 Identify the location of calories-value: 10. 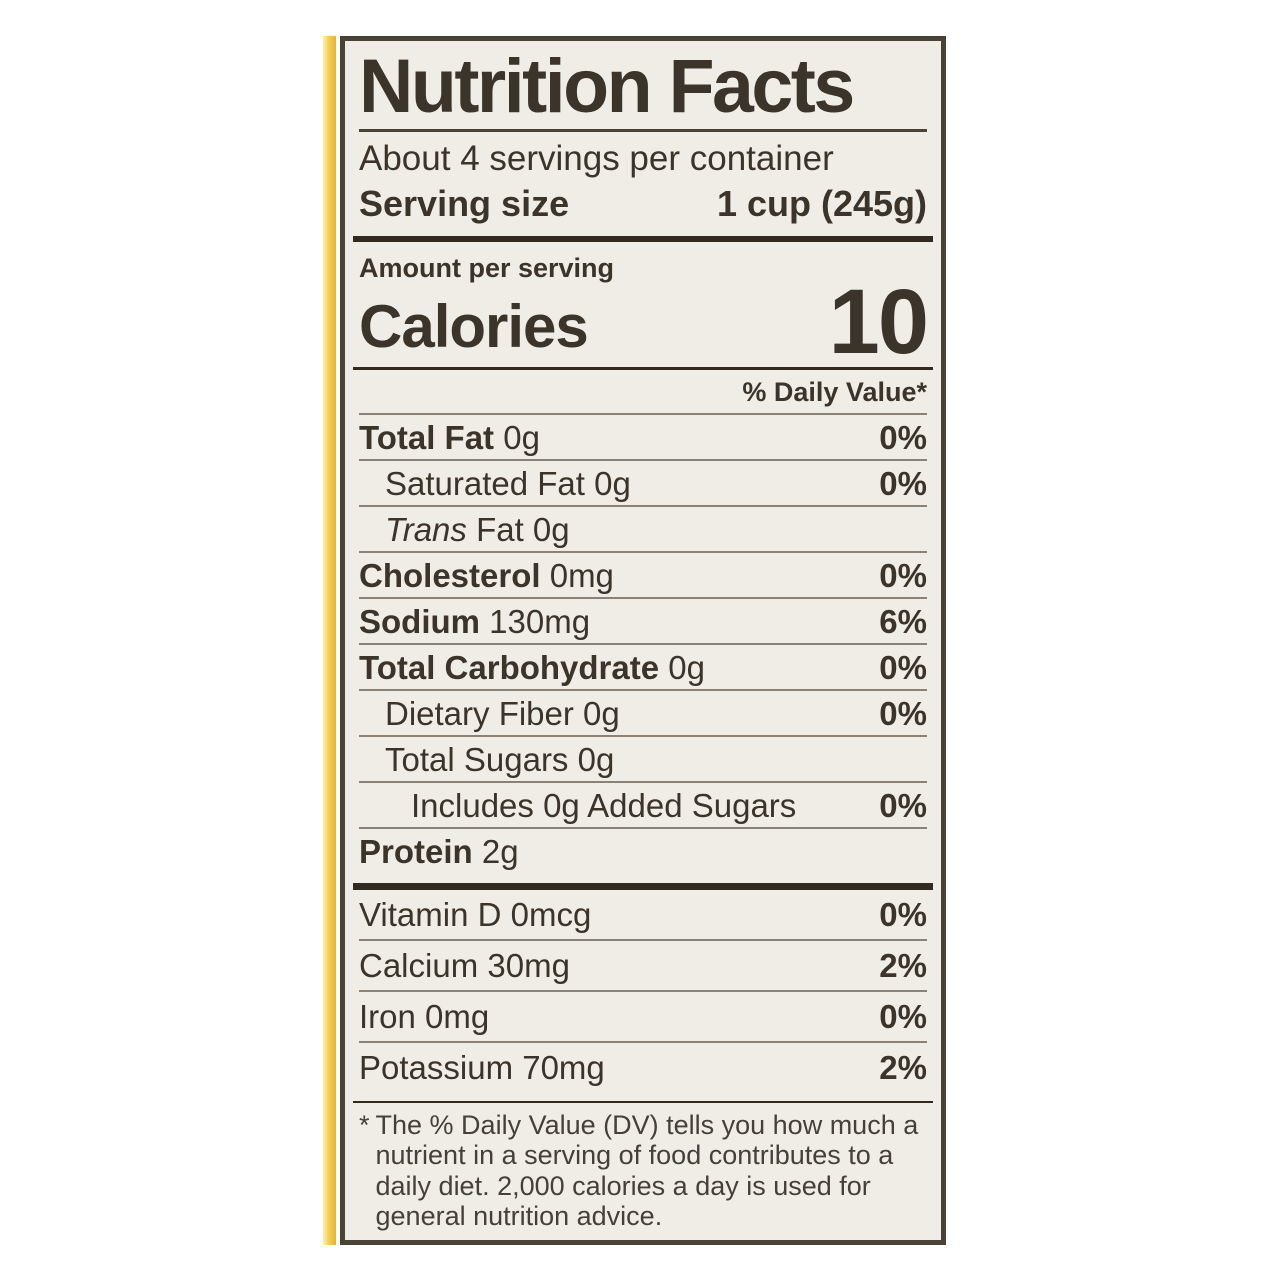
(878, 322).